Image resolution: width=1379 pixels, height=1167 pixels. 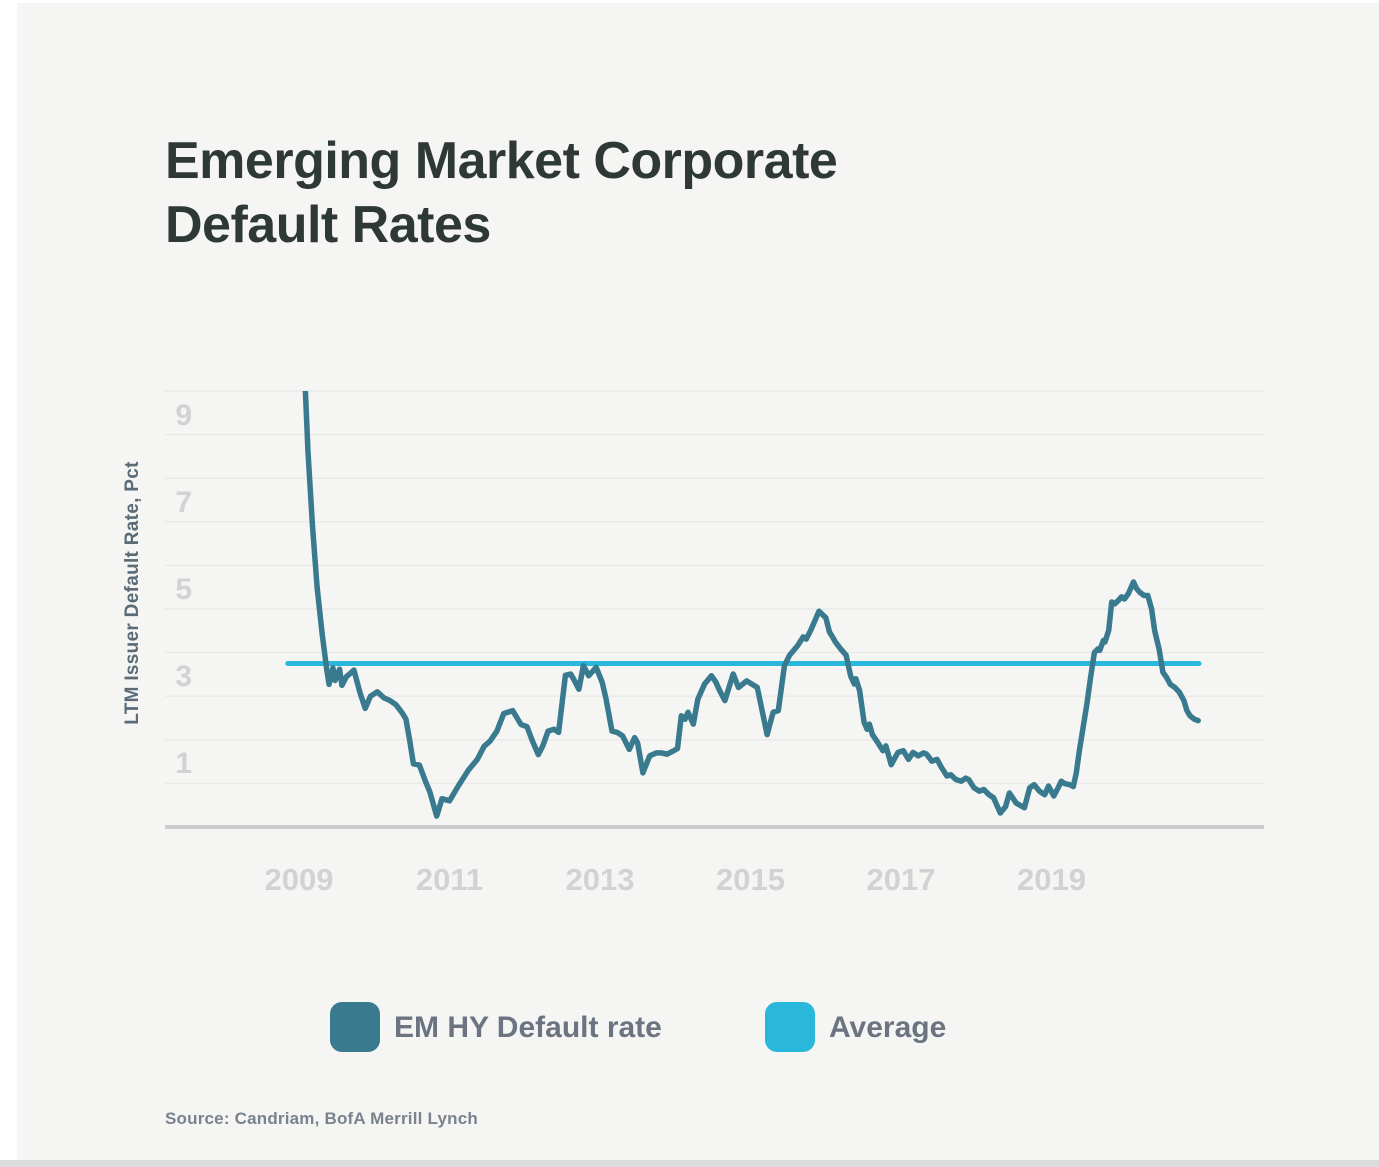 What do you see at coordinates (449, 879) in the screenshot?
I see `x-tick-label-2011: 2011` at bounding box center [449, 879].